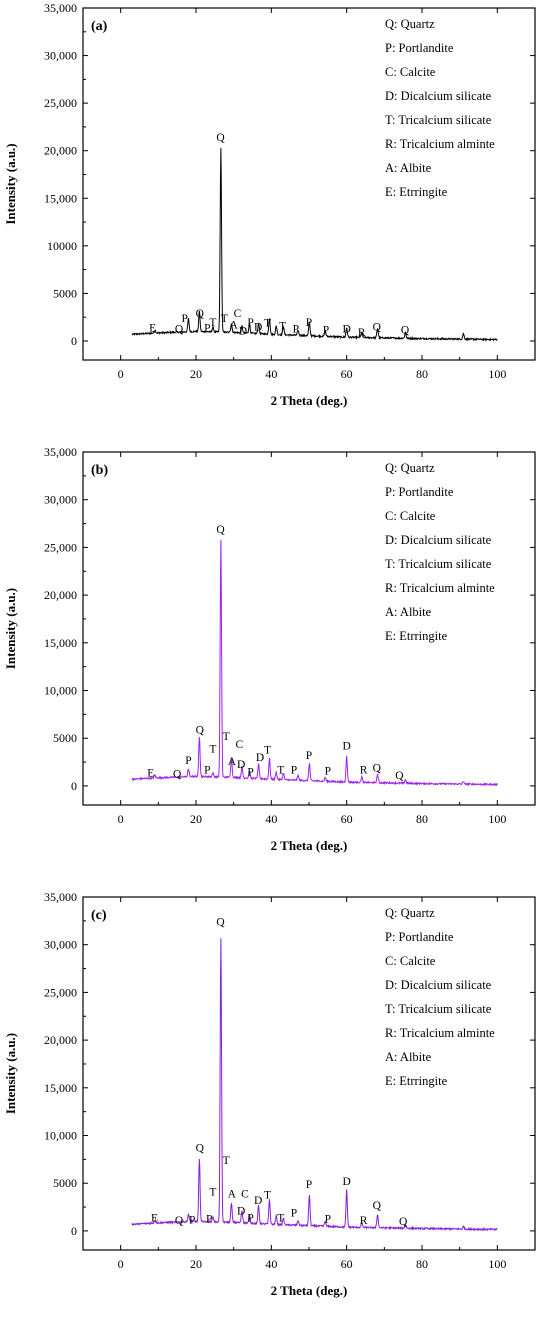 The width and height of the screenshot is (550, 1326). What do you see at coordinates (60, 1136) in the screenshot?
I see `y-tick-label: 10,000` at bounding box center [60, 1136].